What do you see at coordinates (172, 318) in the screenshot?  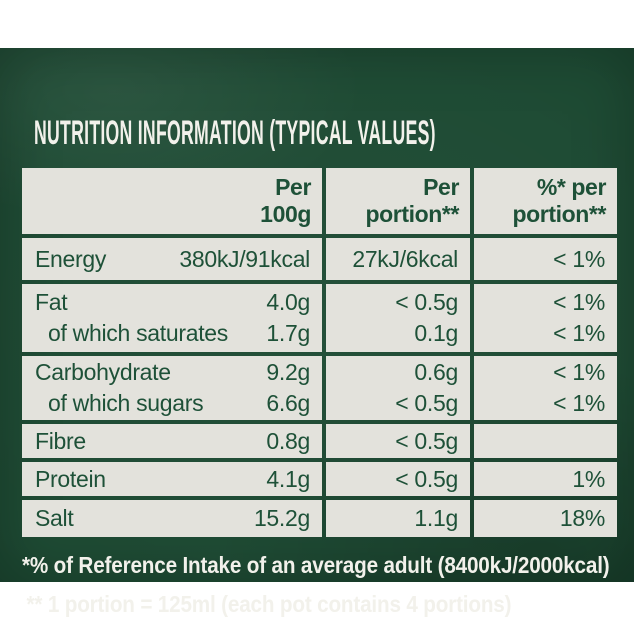 I see `fat-label-cell: Fat 4.0g of which saturates 1.7g` at bounding box center [172, 318].